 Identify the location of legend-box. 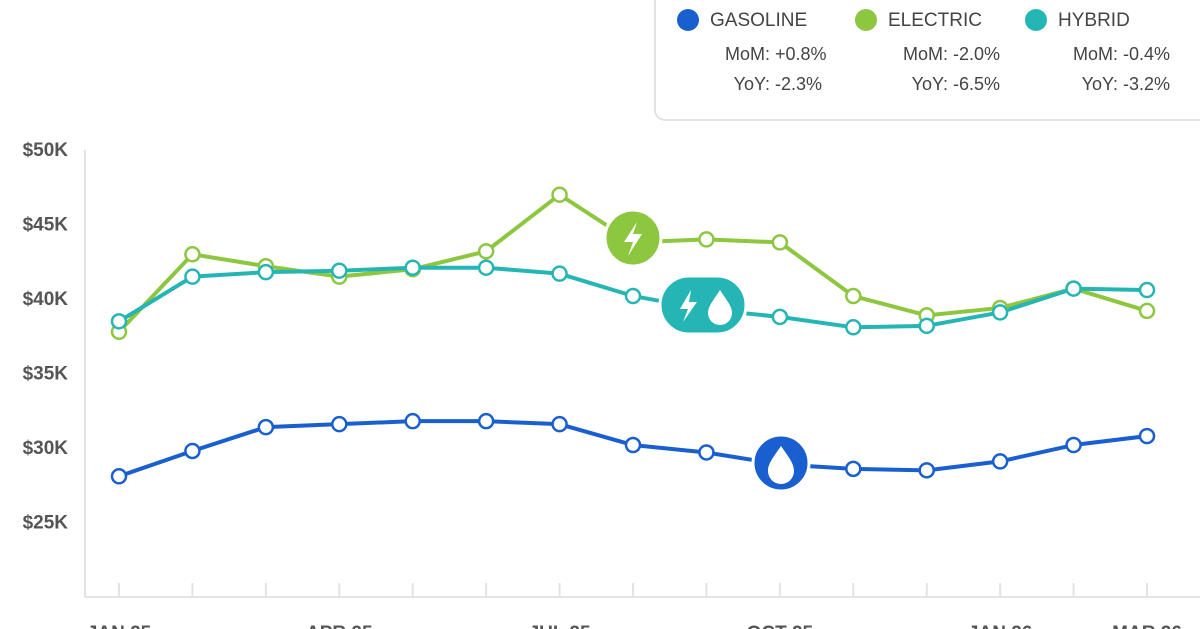
(927, 60).